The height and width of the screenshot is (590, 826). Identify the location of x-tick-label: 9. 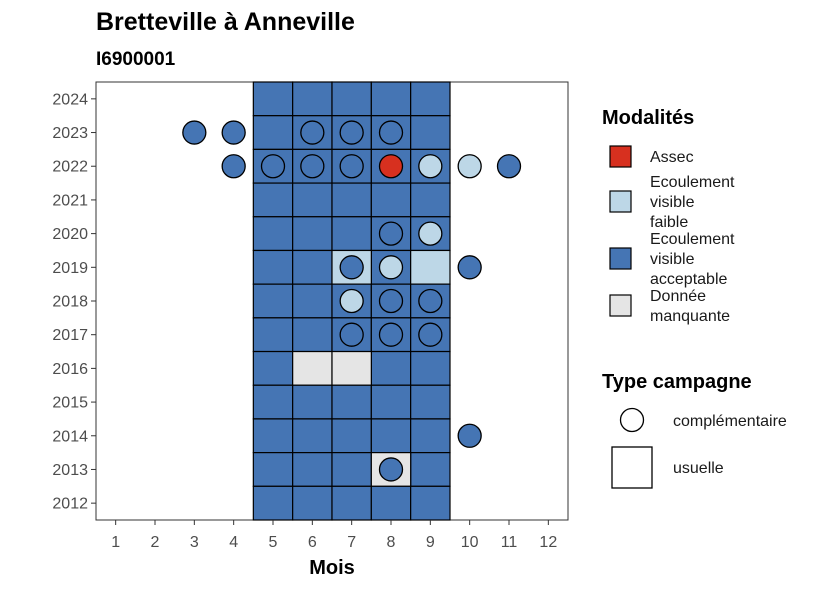
(430, 542).